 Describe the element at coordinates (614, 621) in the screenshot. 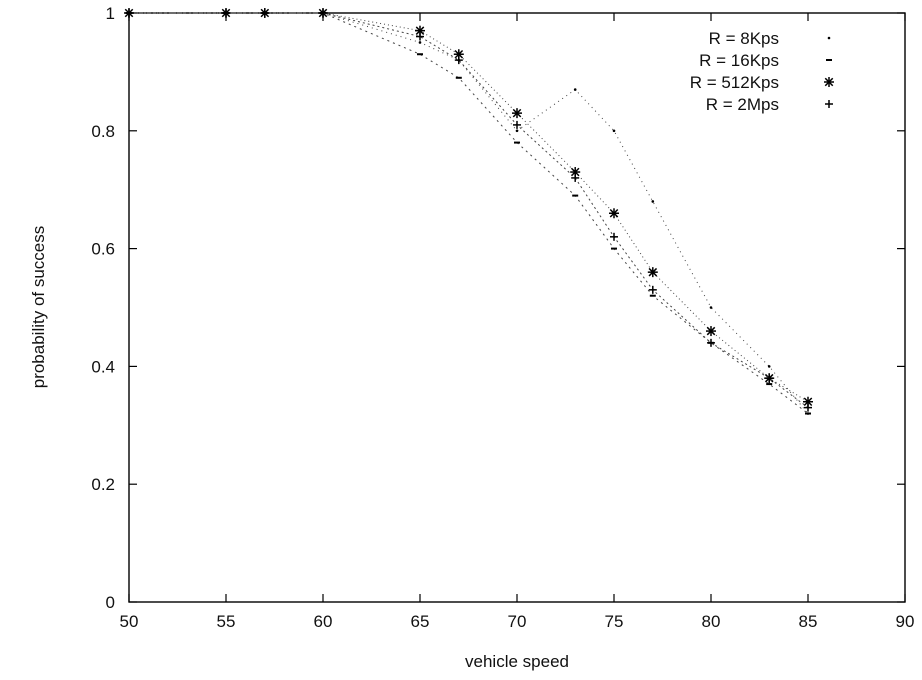

I see `x-tick-label: 75` at that location.